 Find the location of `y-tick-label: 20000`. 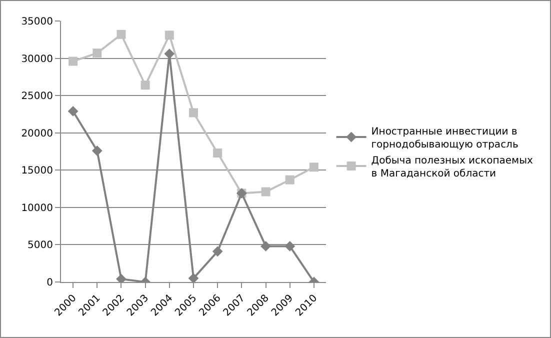

y-tick-label: 20000 is located at coordinates (37, 134).